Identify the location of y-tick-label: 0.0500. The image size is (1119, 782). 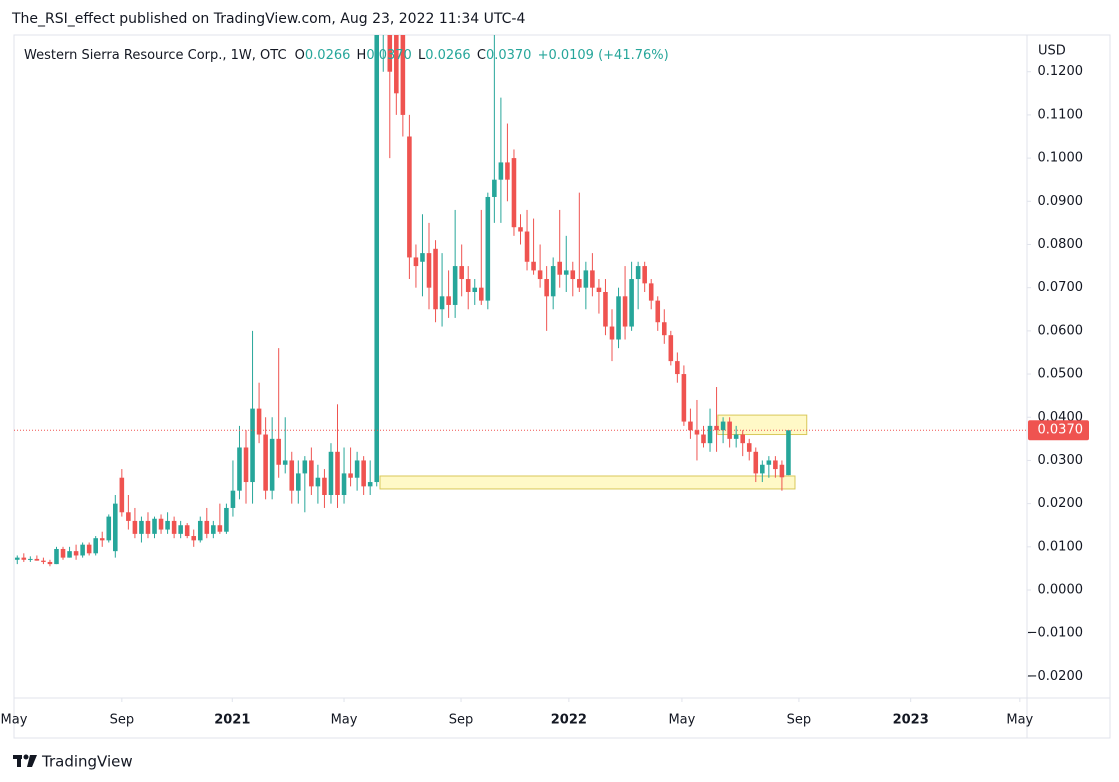
(1061, 374).